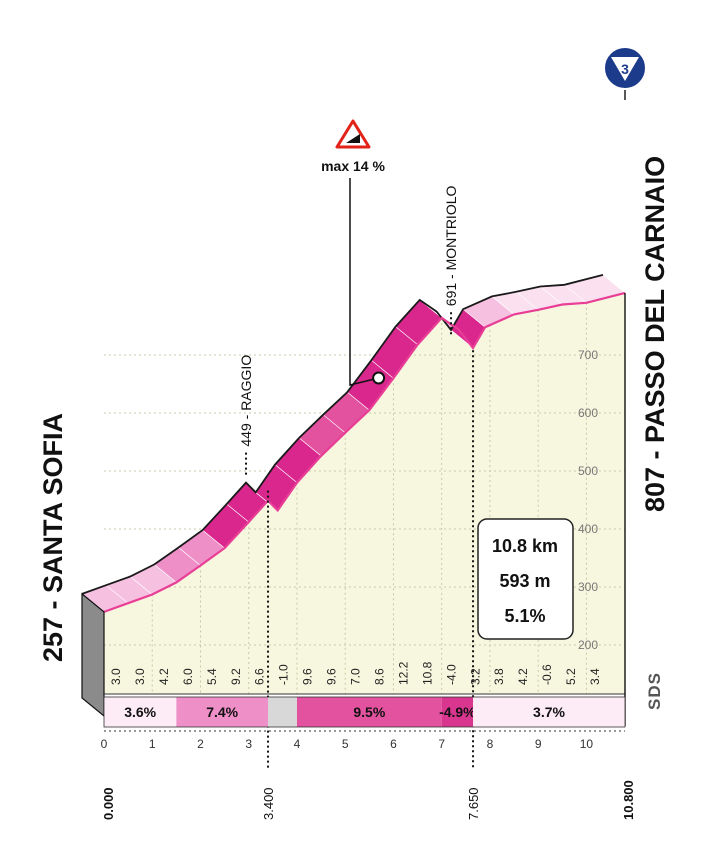 Image resolution: width=728 pixels, height=861 pixels. Describe the element at coordinates (441, 744) in the screenshot. I see `km-tick-7: 7` at that location.